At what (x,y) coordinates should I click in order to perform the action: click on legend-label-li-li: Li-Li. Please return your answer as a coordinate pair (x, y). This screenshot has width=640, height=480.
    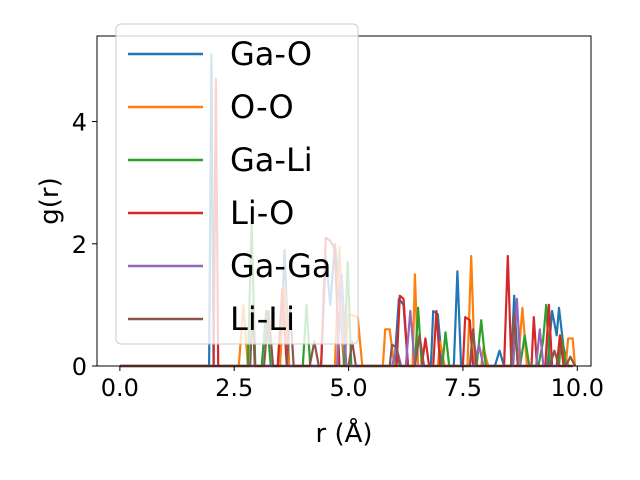
    Looking at the image, I should click on (262, 319).